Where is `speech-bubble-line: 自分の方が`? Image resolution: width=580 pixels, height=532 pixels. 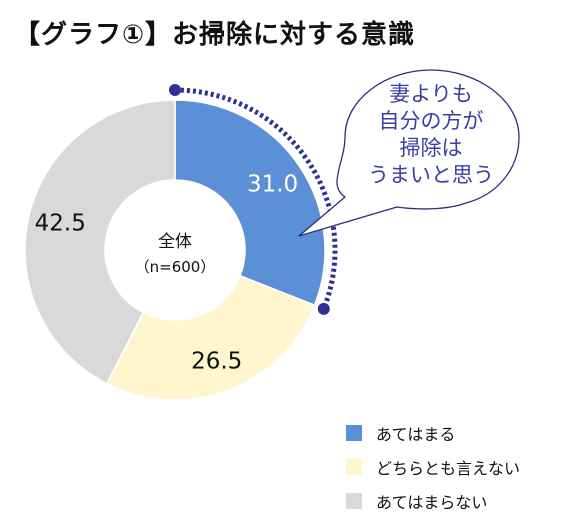 speech-bubble-line: 自分の方が is located at coordinates (431, 121).